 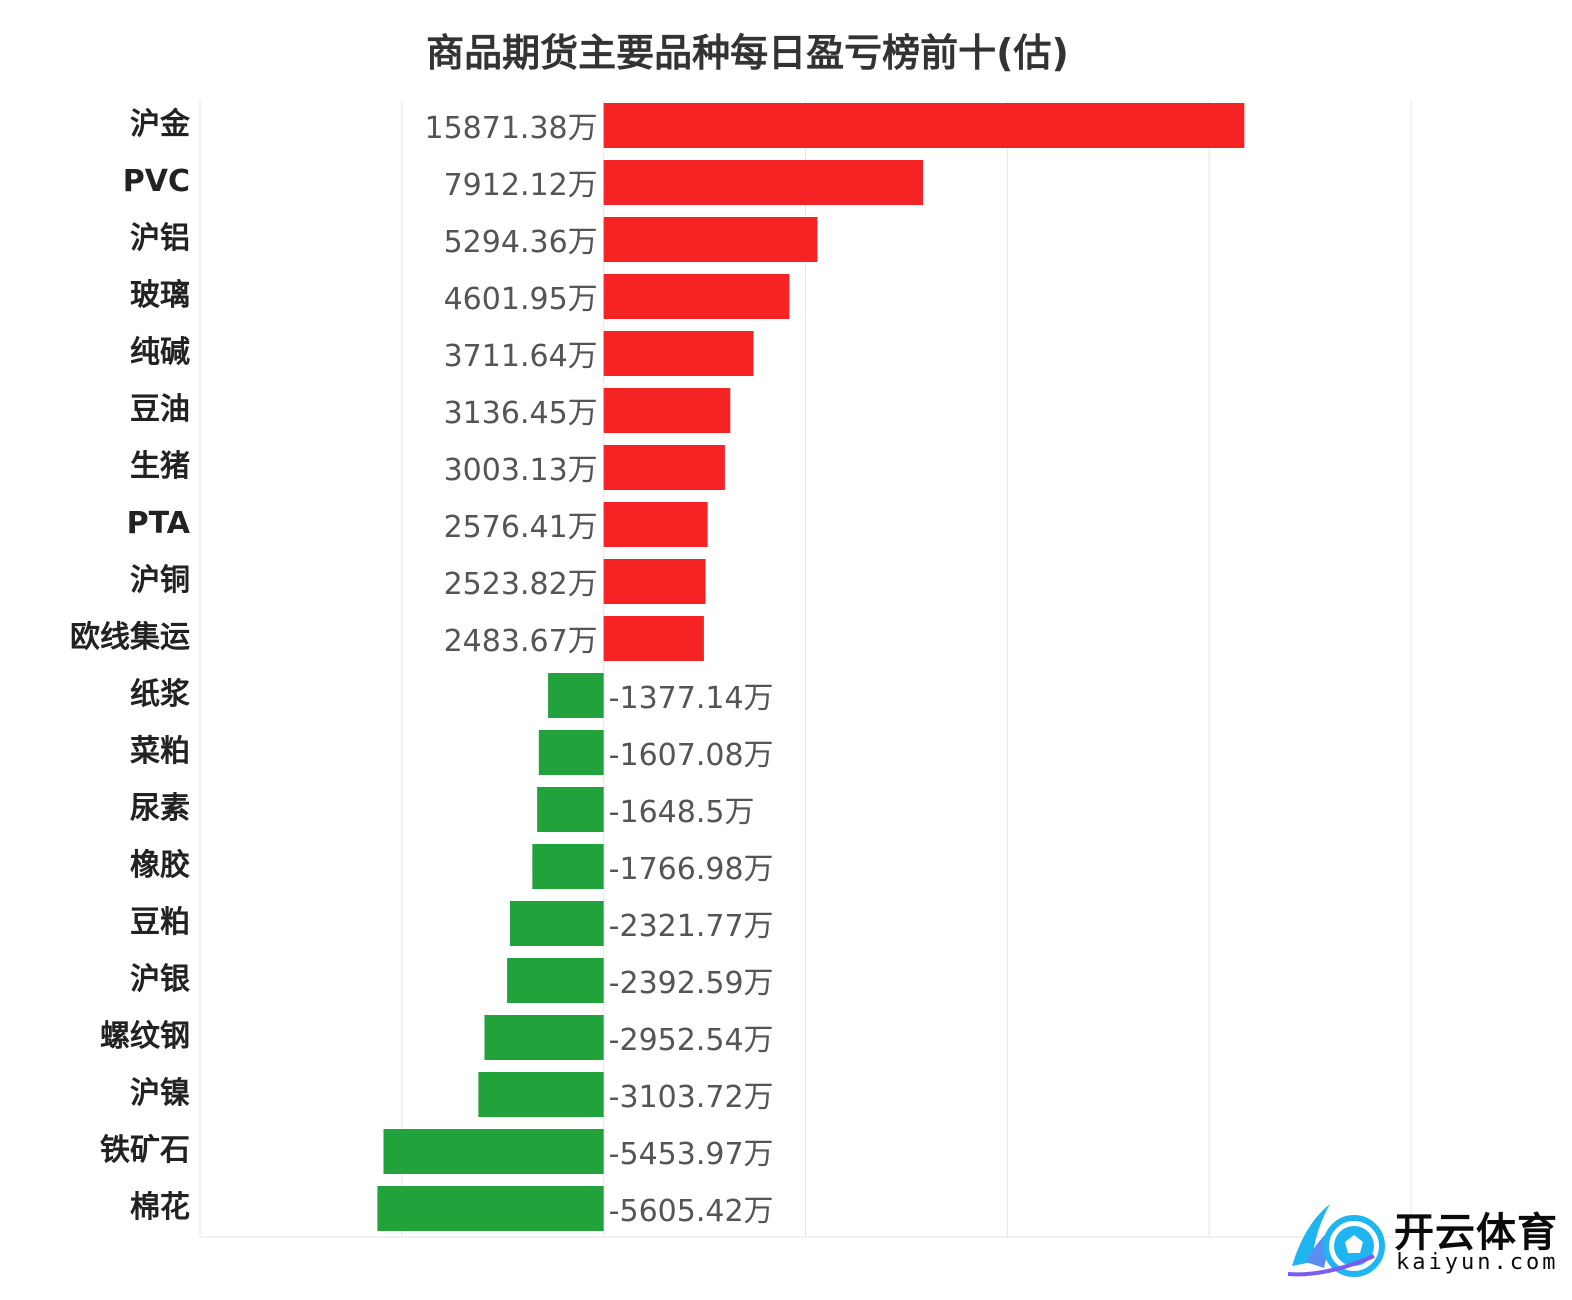 I want to click on data-label: -2952.54万, so click(x=691, y=1040).